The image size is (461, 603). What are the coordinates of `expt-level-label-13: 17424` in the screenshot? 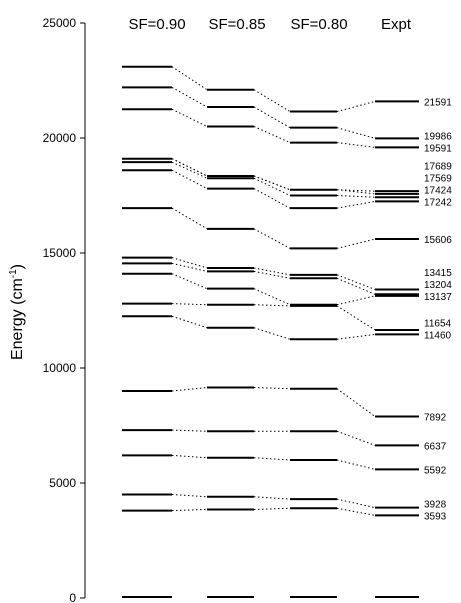 It's located at (438, 190).